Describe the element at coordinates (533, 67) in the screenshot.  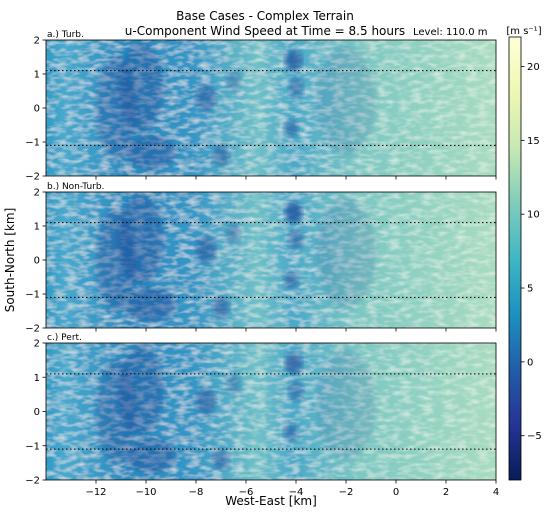
I see `colorbar-tick-label: 20` at that location.